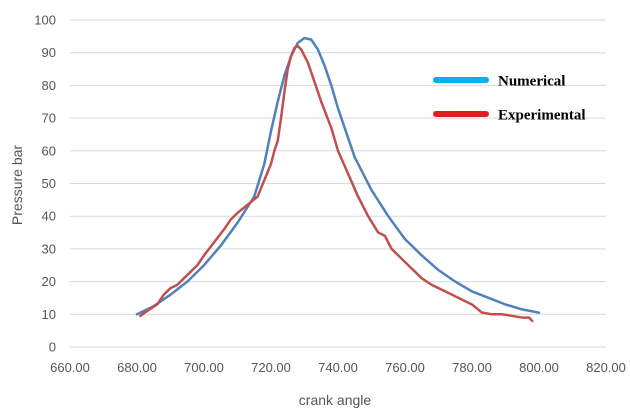 This screenshot has height=412, width=630. I want to click on x-tick-label: 700.00, so click(204, 367).